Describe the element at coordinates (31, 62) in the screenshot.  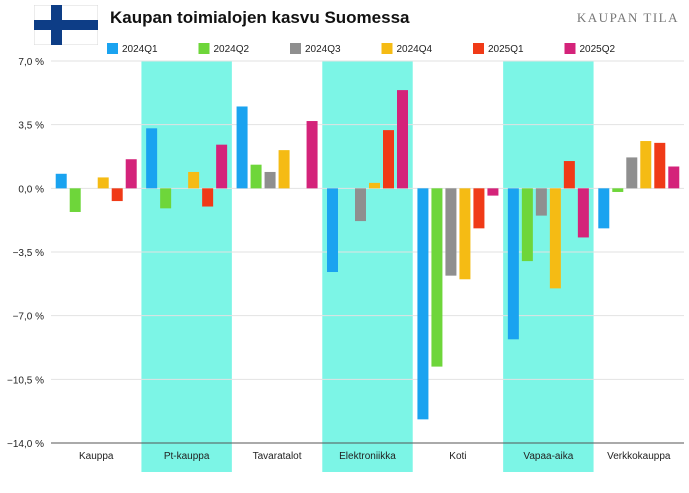
I see `y-tick-label: 7,0 %` at that location.